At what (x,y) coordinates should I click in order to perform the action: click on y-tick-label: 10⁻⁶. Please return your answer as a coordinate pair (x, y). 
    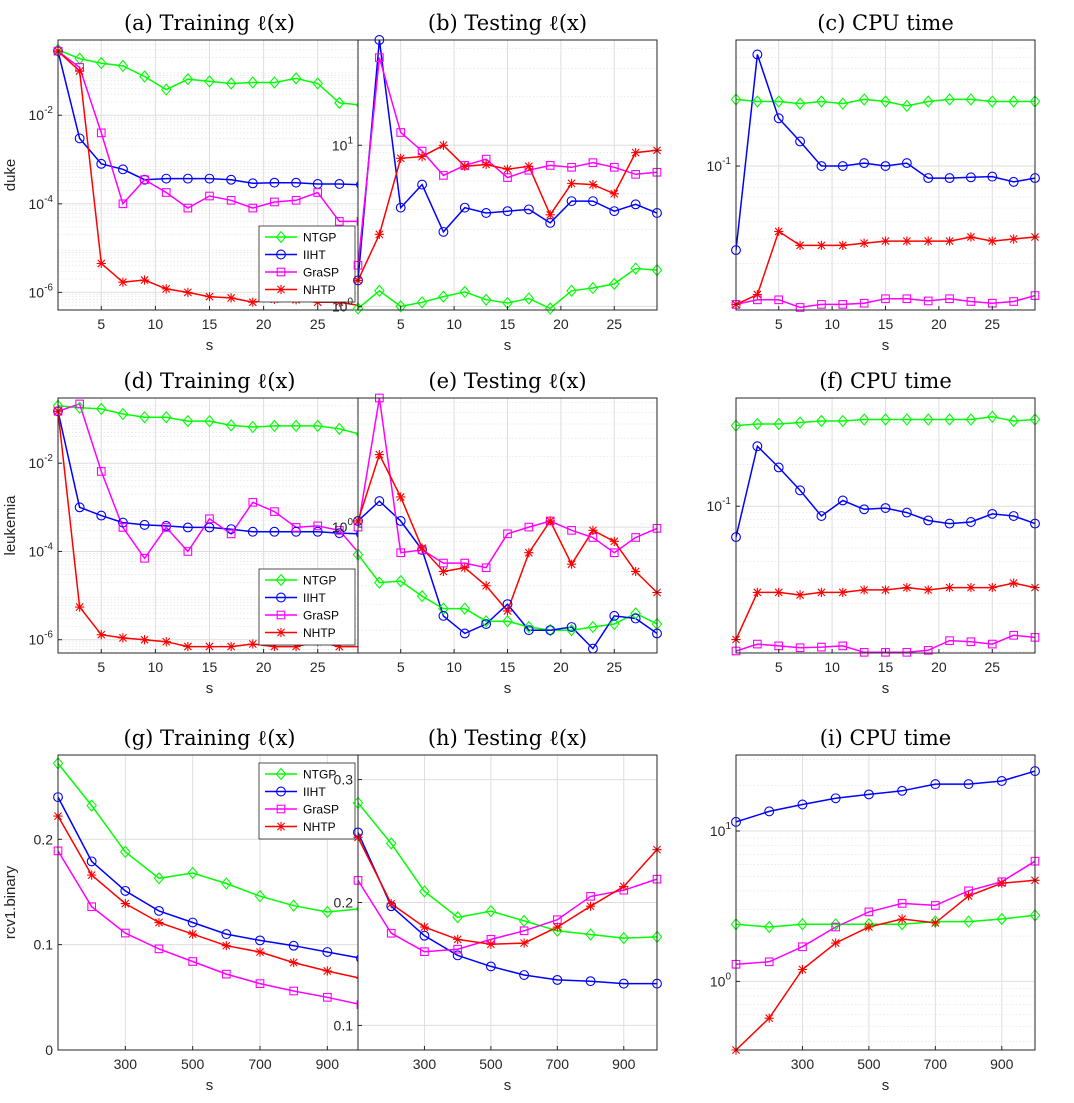
    Looking at the image, I should click on (41, 639).